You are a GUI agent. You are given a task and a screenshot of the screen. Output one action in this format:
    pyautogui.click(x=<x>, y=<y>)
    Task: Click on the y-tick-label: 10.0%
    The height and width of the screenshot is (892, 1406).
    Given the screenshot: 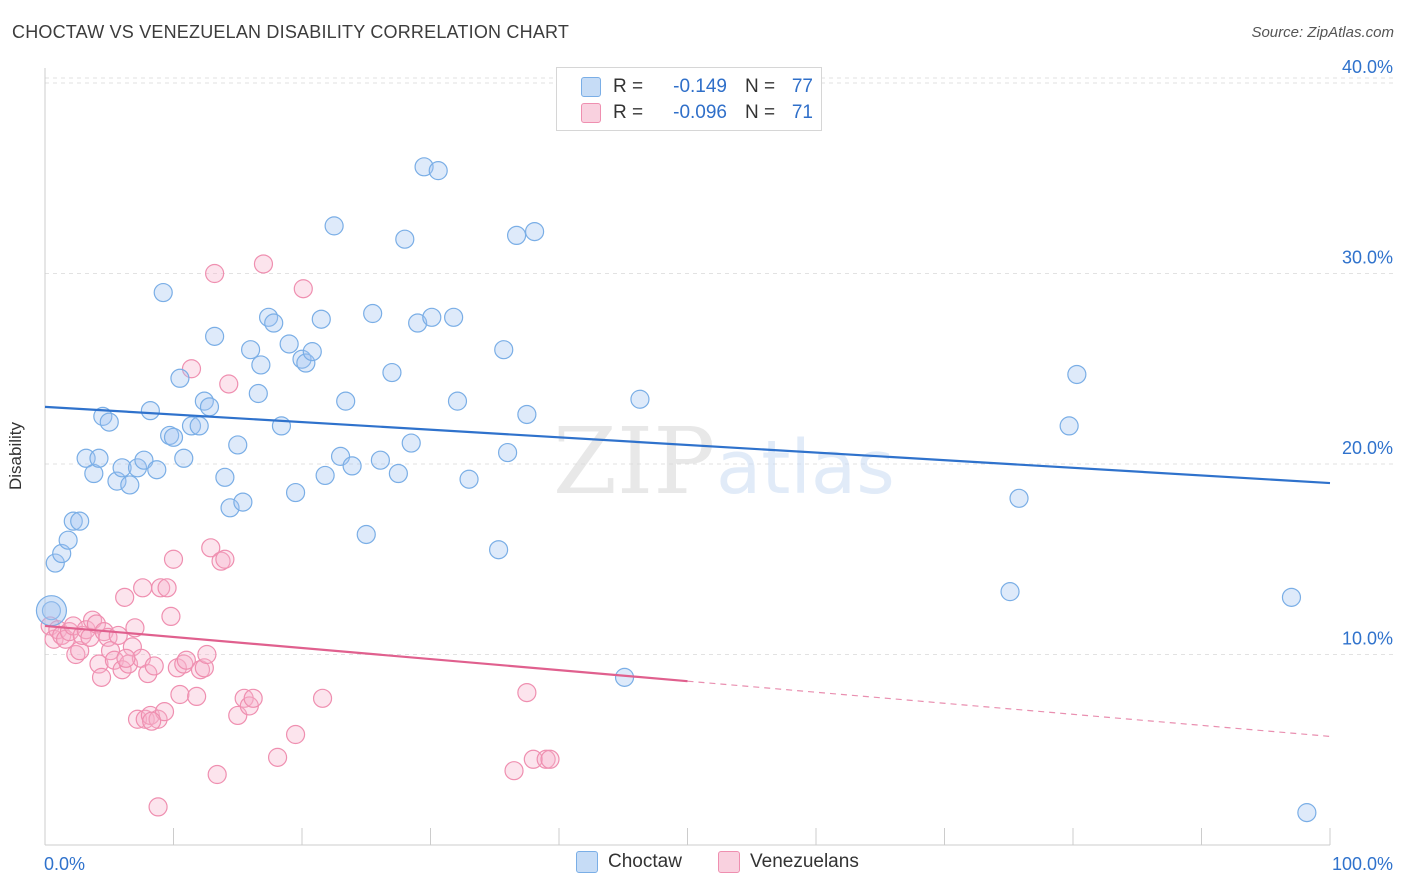 What is the action you would take?
    pyautogui.click(x=1367, y=639)
    